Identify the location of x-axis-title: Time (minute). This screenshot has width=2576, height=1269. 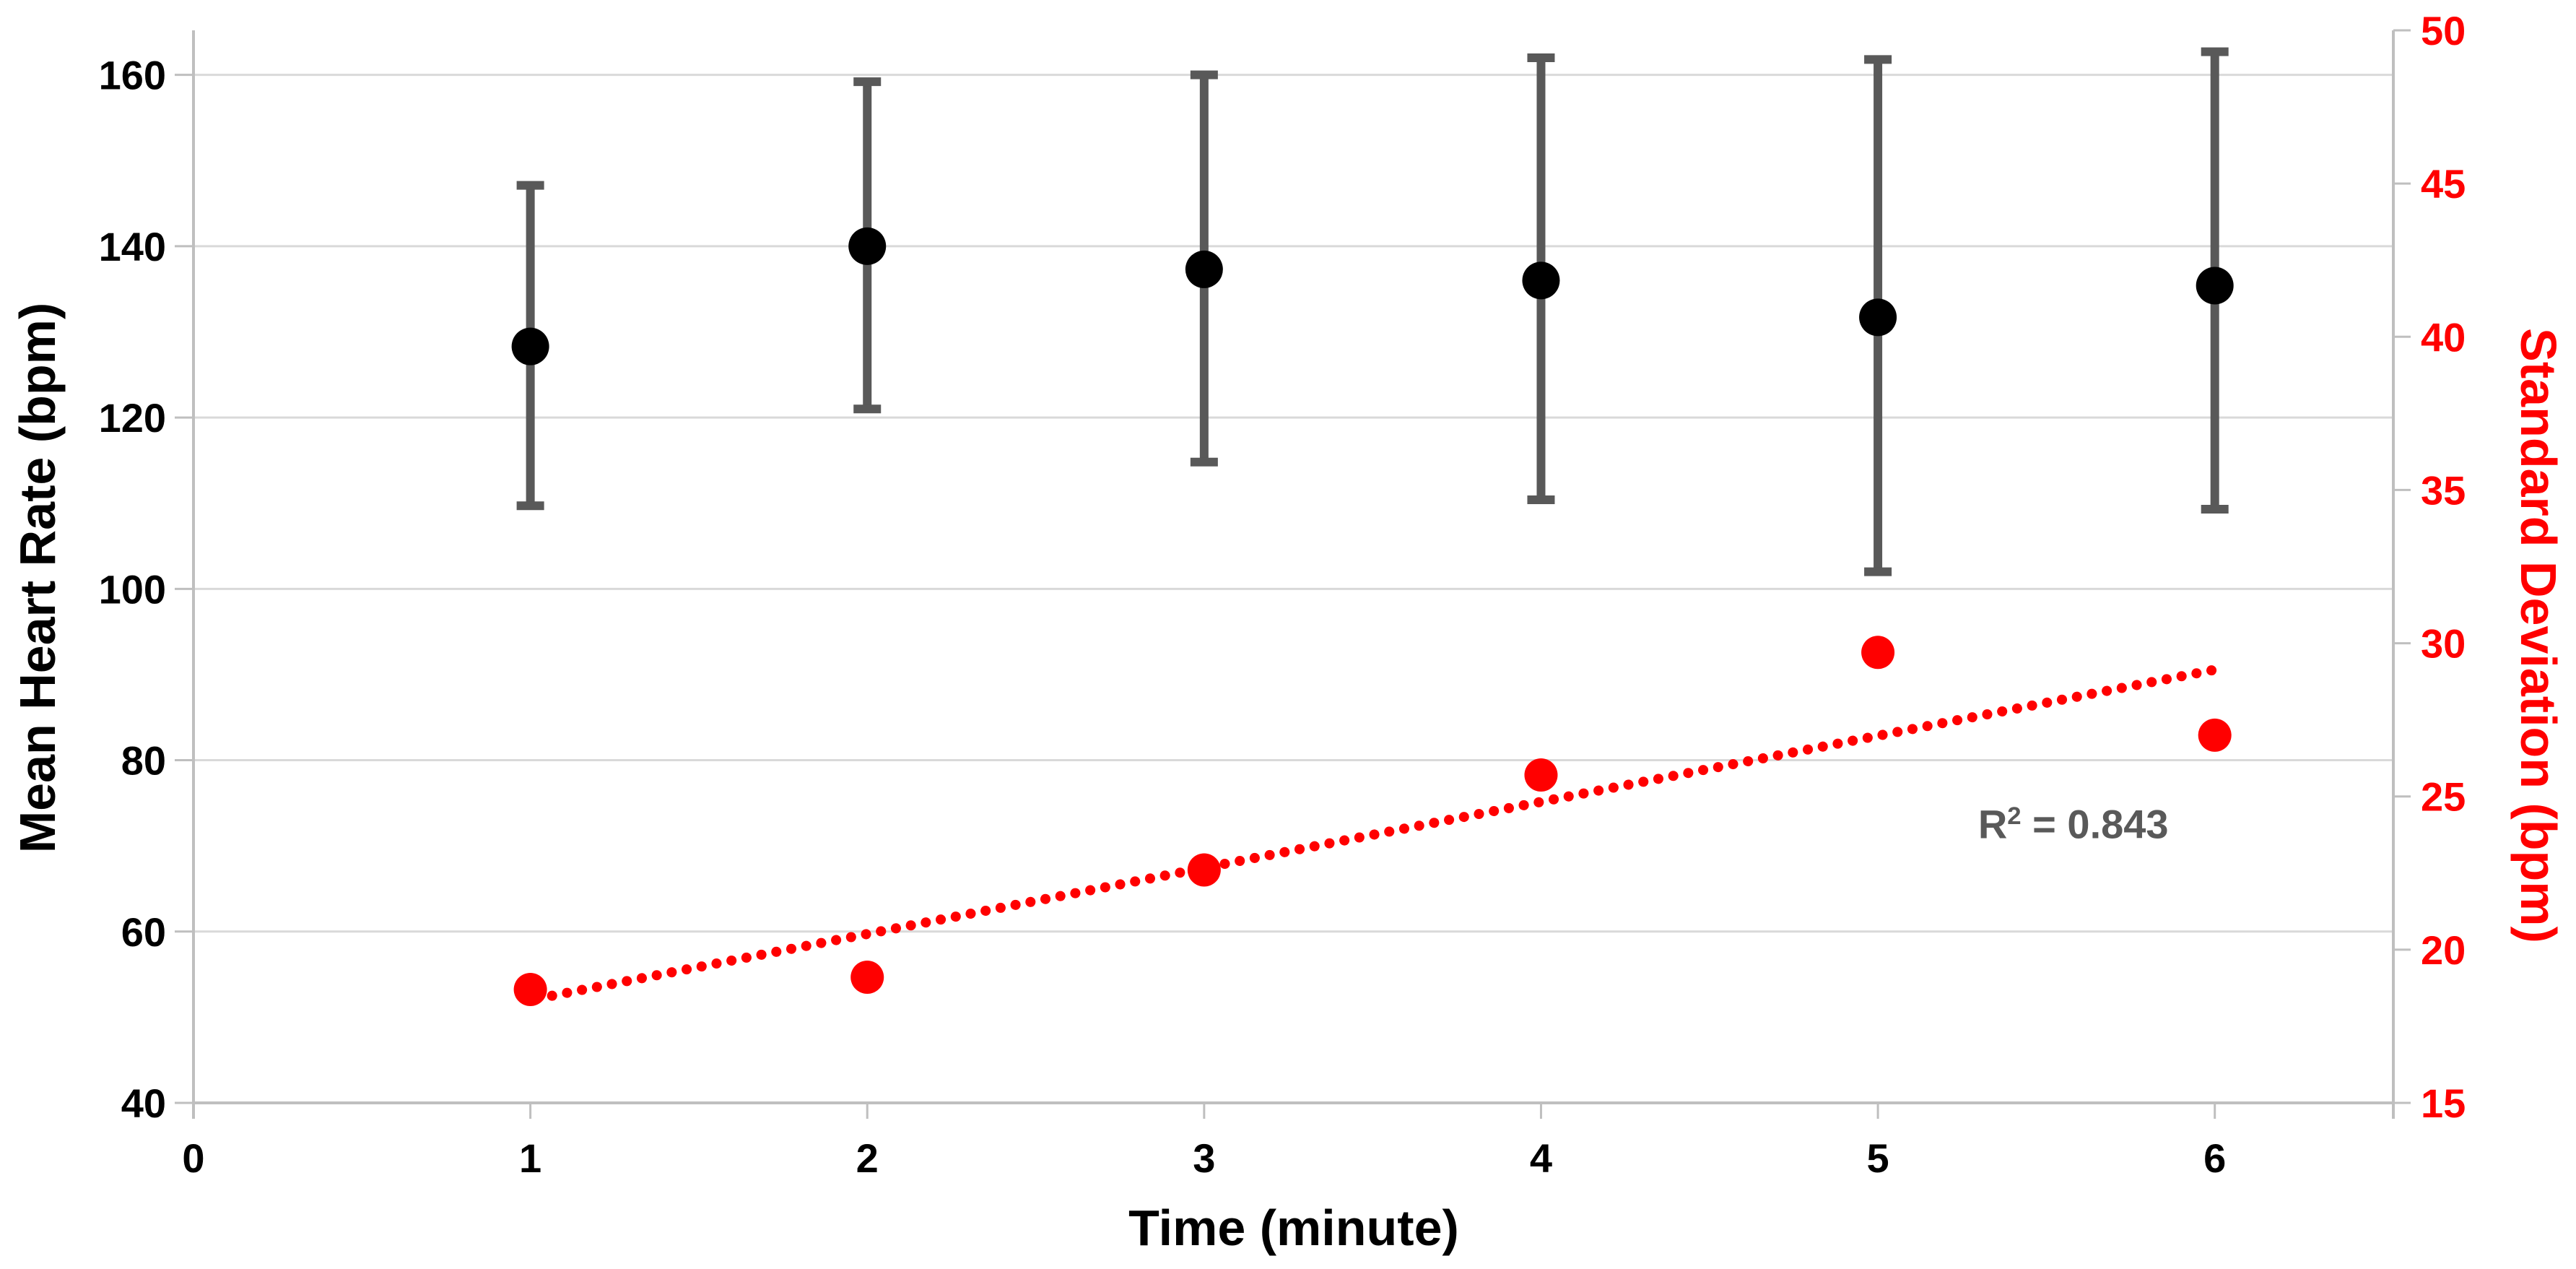
(1293, 1228).